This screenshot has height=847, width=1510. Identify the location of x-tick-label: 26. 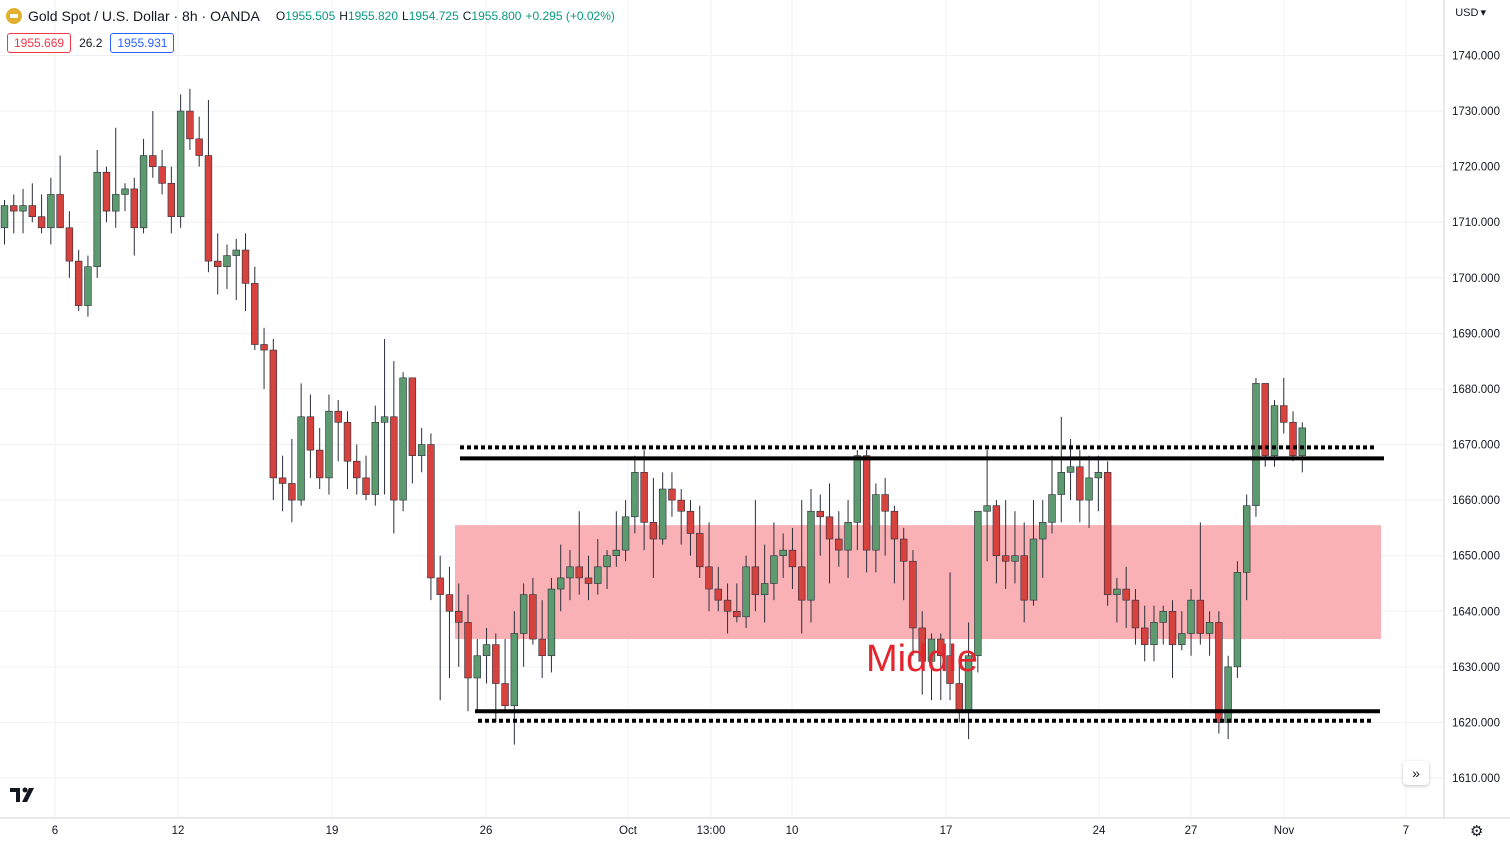
(486, 831).